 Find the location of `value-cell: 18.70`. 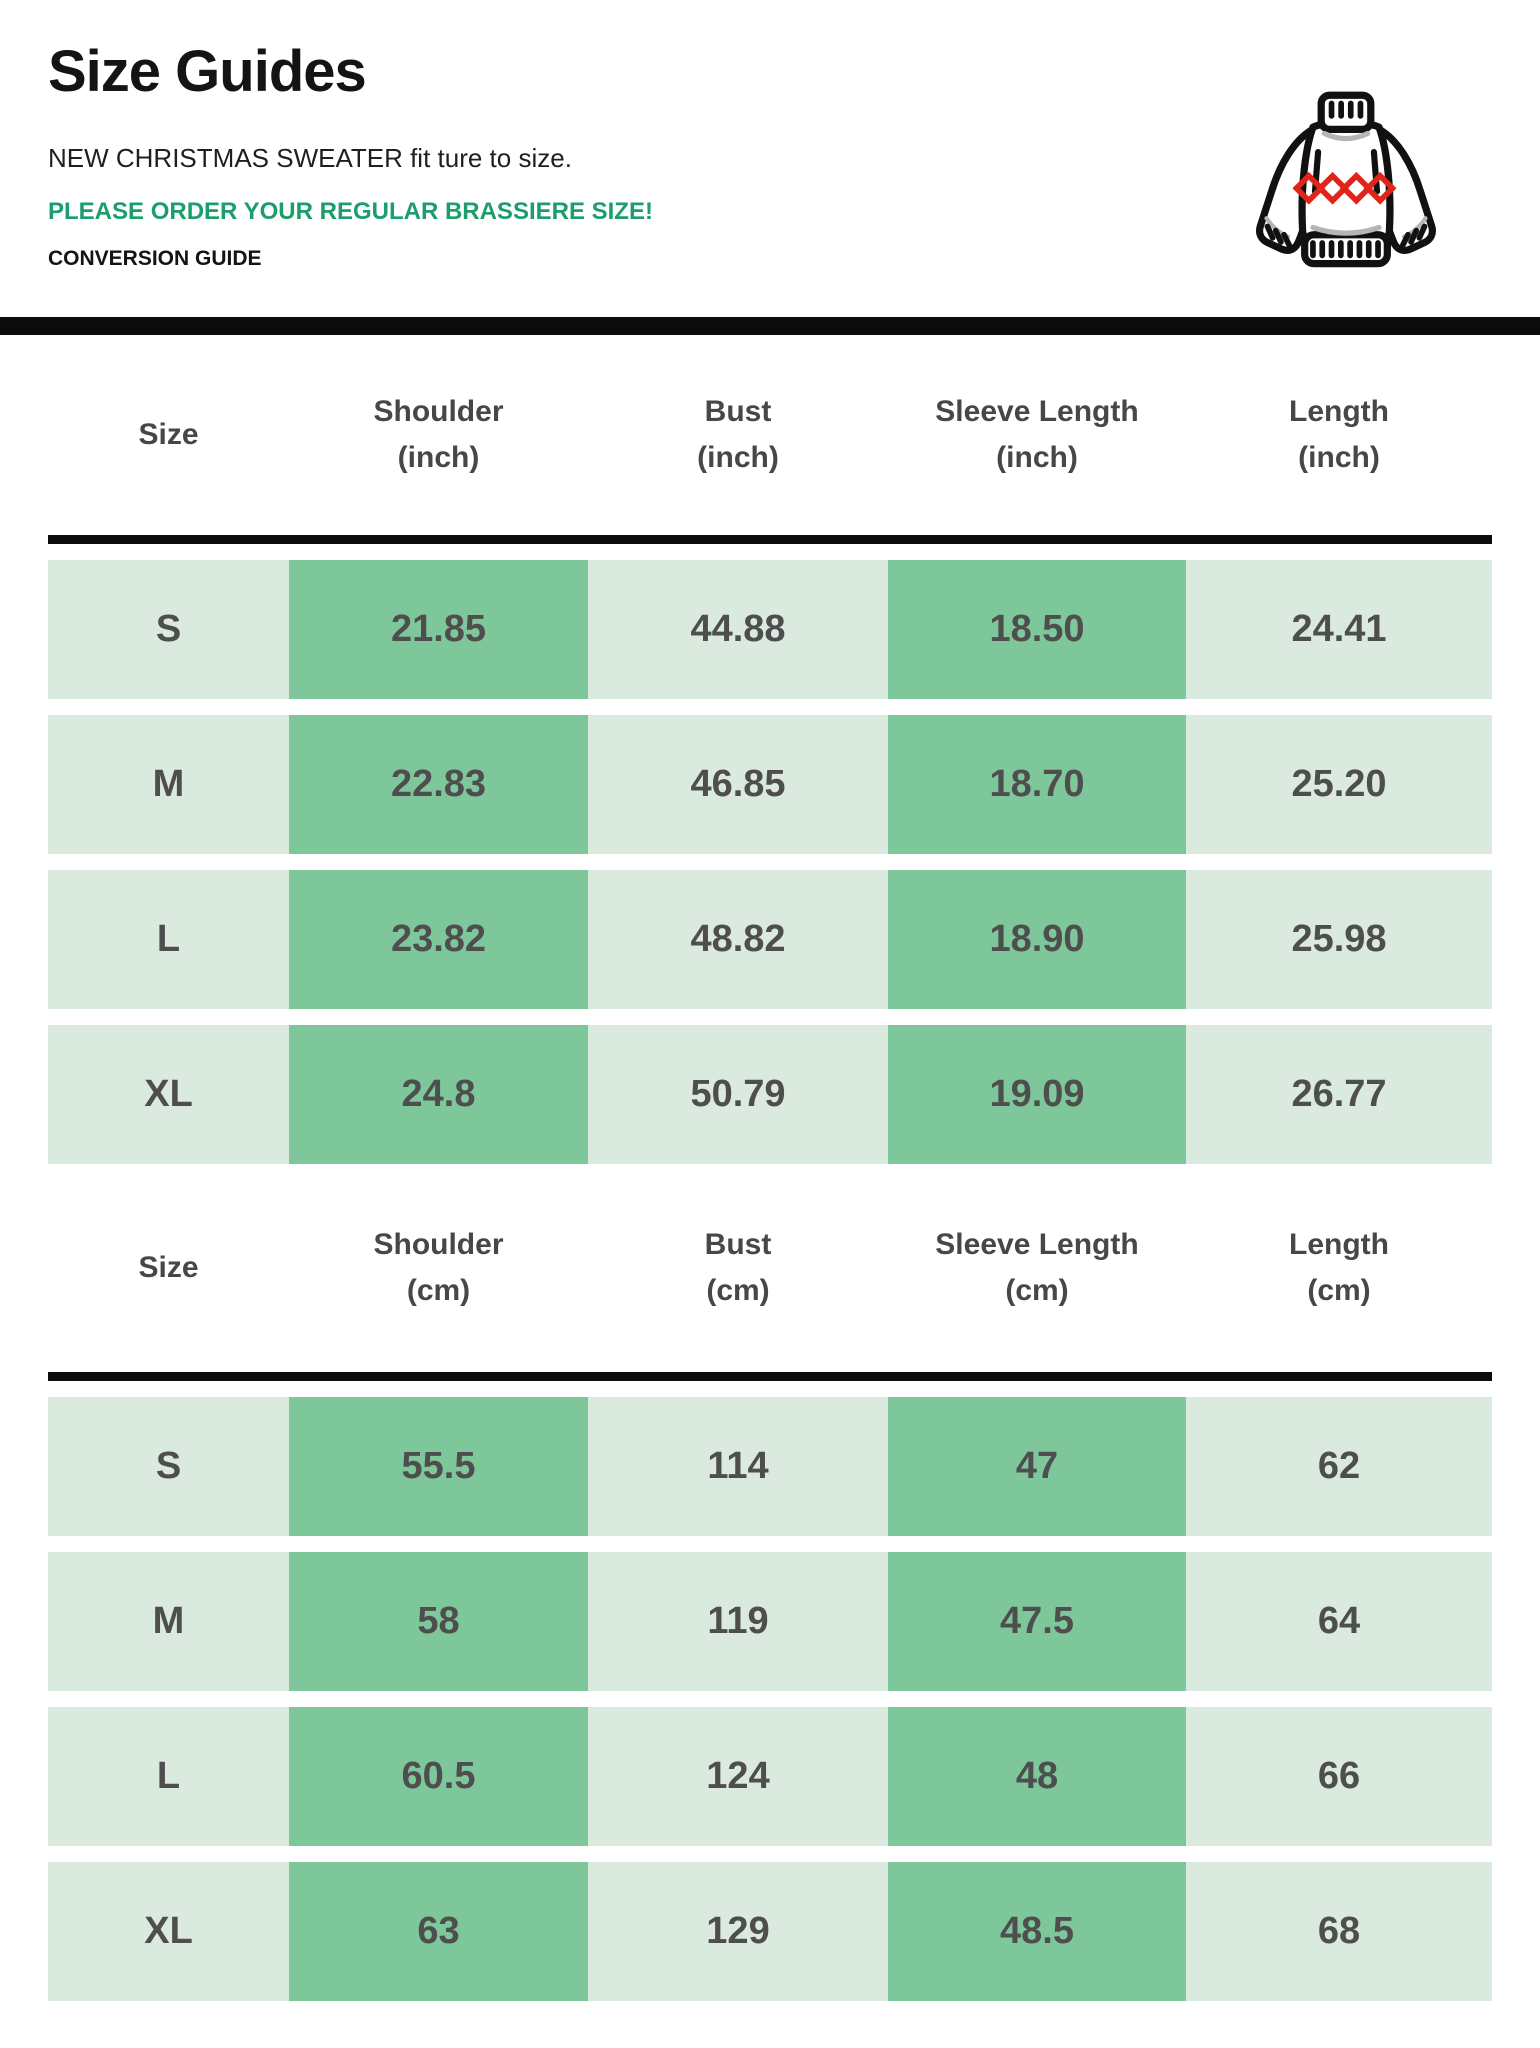

value-cell: 18.70 is located at coordinates (1037, 785).